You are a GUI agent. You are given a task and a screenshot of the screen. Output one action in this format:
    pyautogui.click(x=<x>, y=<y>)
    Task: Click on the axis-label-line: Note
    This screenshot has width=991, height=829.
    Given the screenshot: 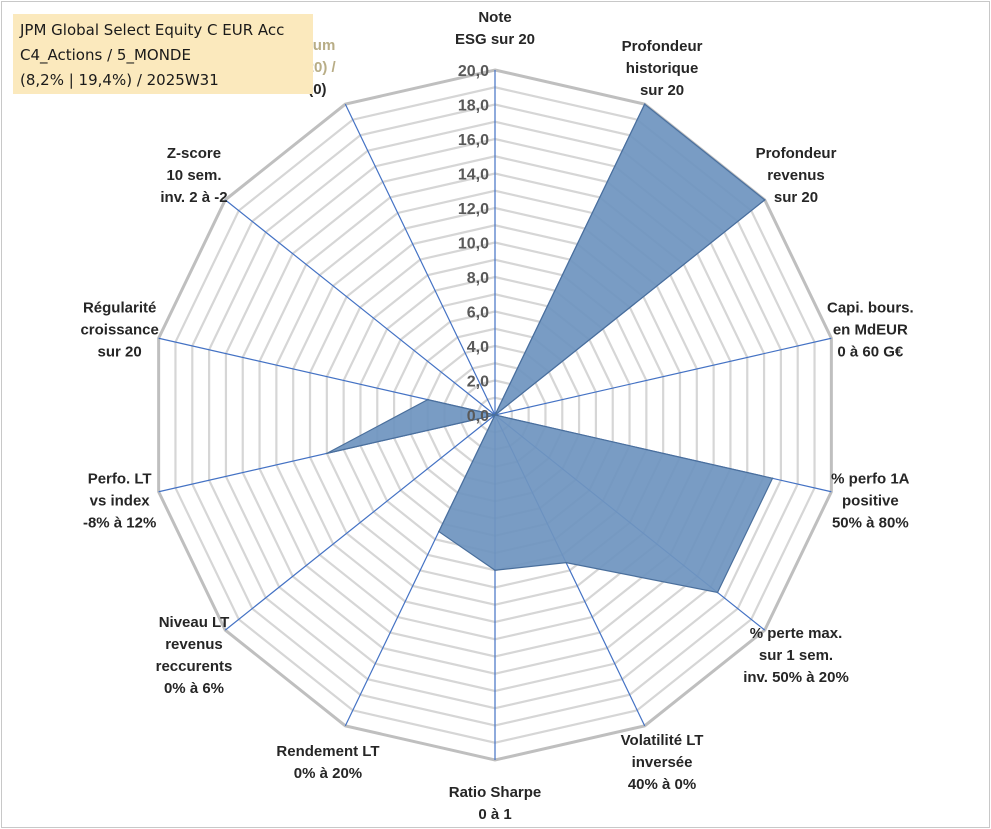 What is the action you would take?
    pyautogui.click(x=494, y=17)
    